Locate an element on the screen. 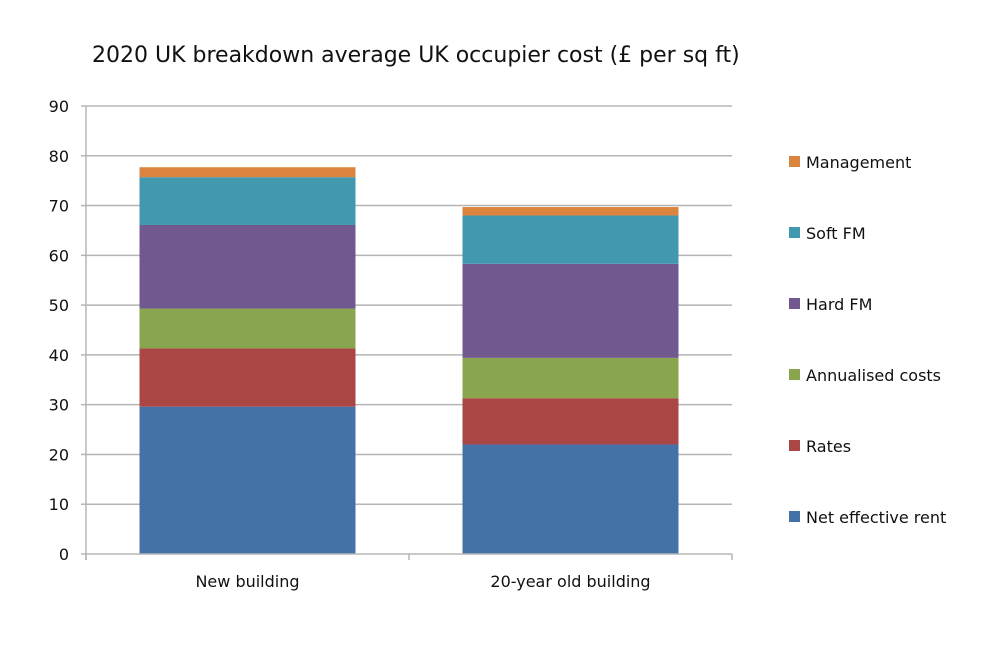 Image resolution: width=1000 pixels, height=656 pixels. legend-label: Soft FM is located at coordinates (836, 233).